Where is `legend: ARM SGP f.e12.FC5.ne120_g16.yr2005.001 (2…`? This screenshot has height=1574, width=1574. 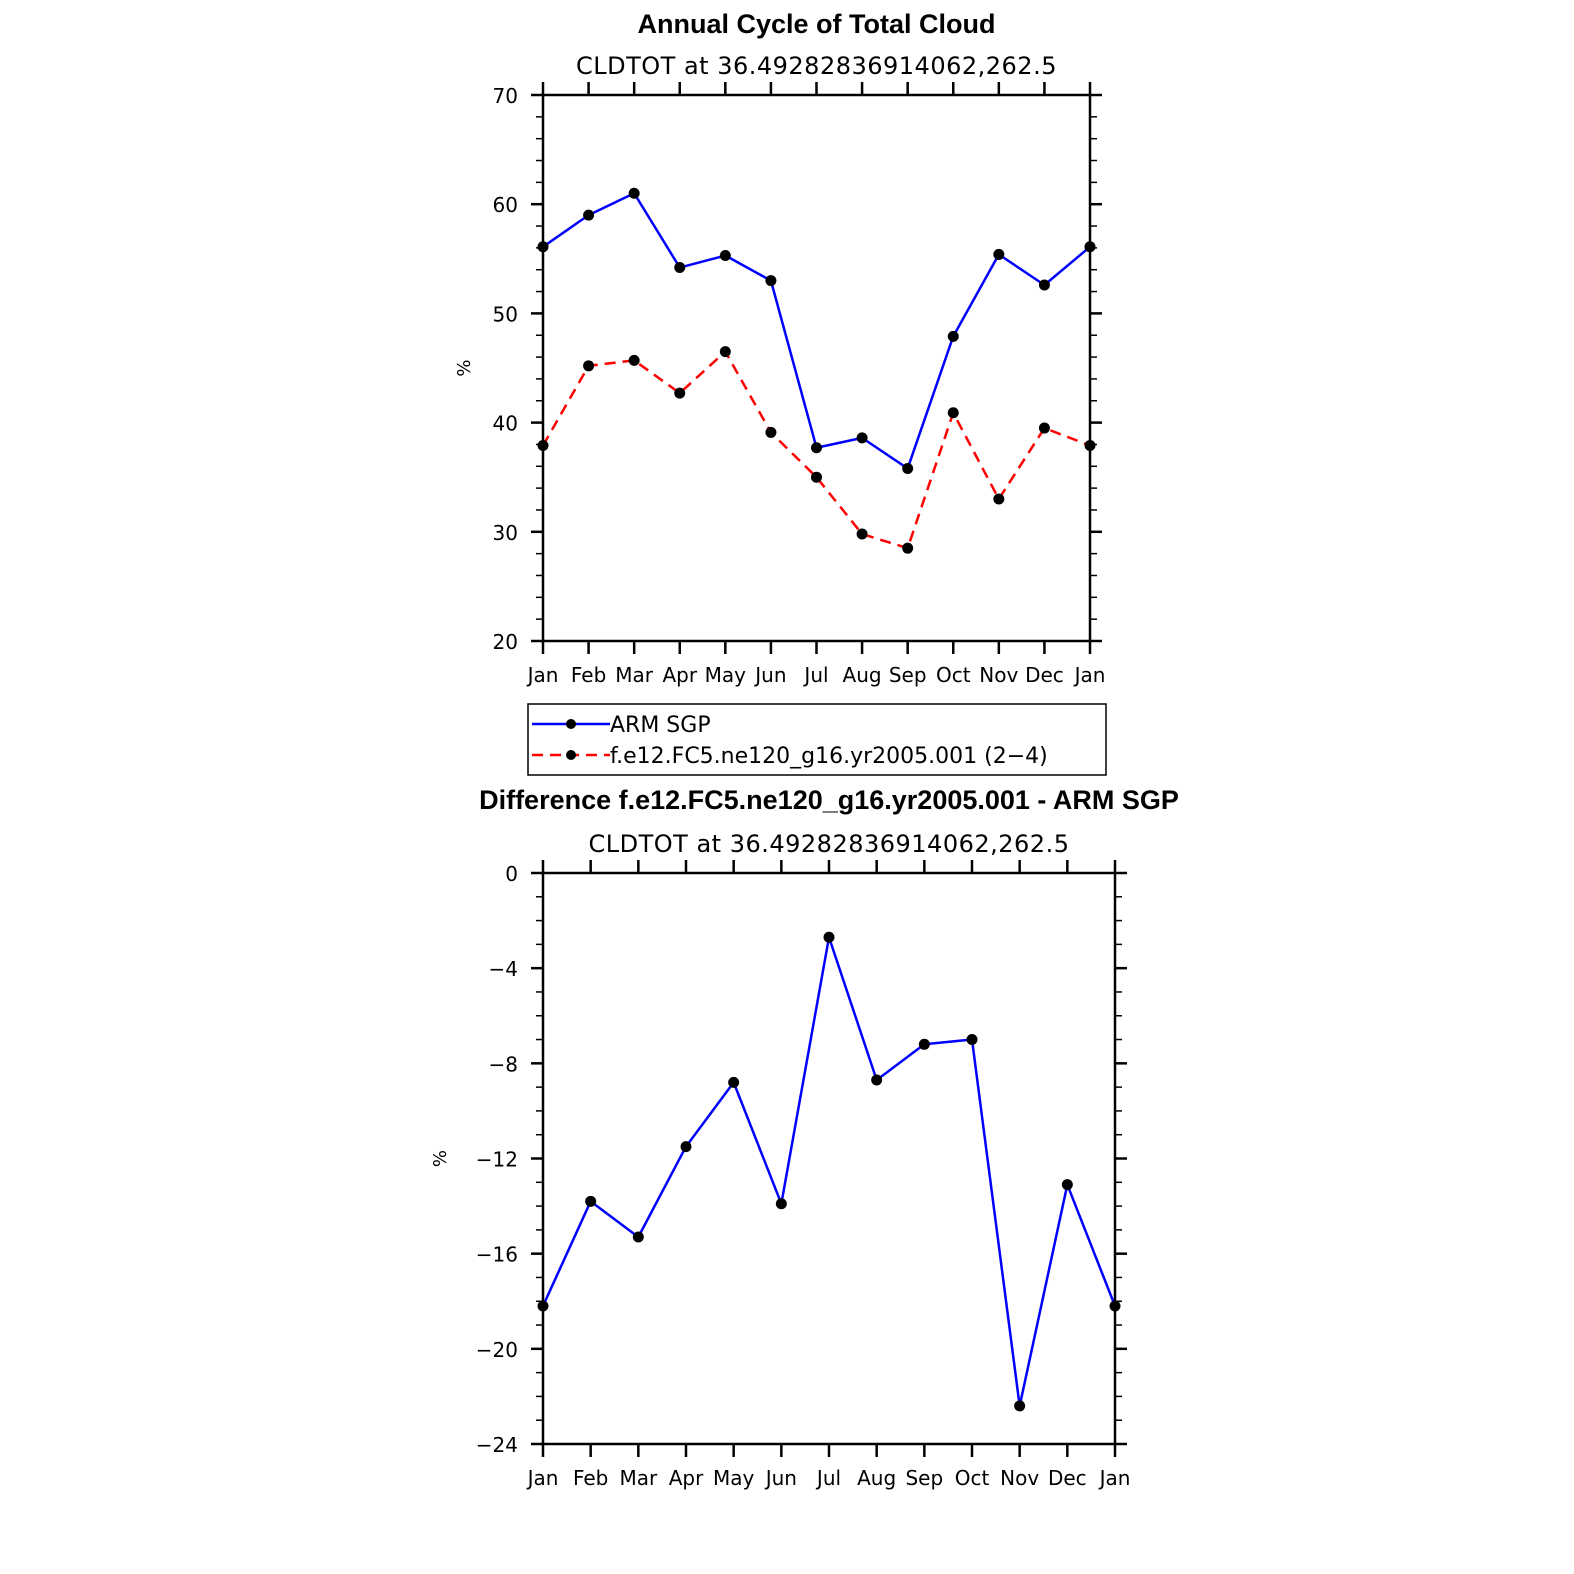
legend: ARM SGP f.e12.FC5.ne120_g16.yr2005.001 (2… is located at coordinates (817, 739).